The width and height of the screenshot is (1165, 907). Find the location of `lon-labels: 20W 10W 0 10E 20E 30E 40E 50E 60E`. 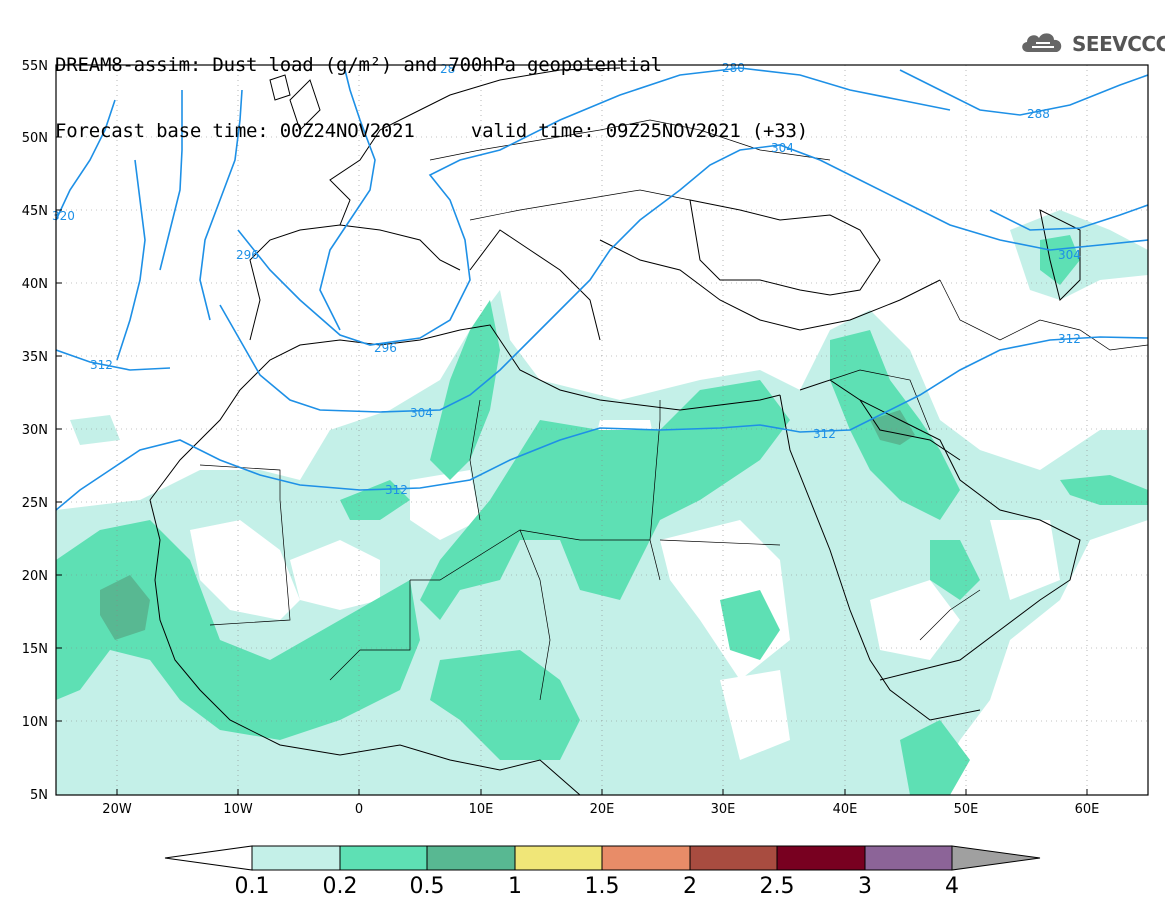

lon-labels: 20W 10W 0 10E 20E 30E 40E 50E 60E is located at coordinates (600, 809).